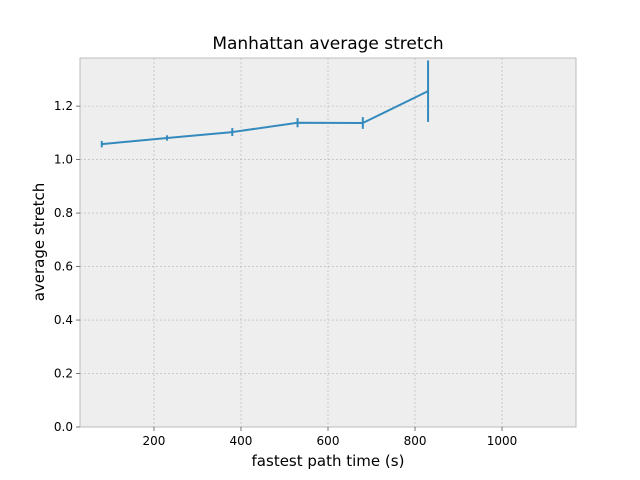 The height and width of the screenshot is (480, 640). Describe the element at coordinates (415, 441) in the screenshot. I see `x-tick-label: 800` at that location.